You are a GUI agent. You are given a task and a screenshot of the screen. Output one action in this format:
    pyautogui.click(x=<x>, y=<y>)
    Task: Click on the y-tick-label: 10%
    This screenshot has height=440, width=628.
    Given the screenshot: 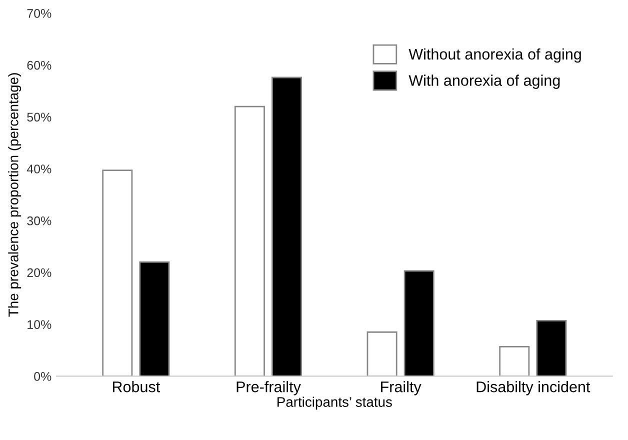 What is the action you would take?
    pyautogui.click(x=40, y=324)
    